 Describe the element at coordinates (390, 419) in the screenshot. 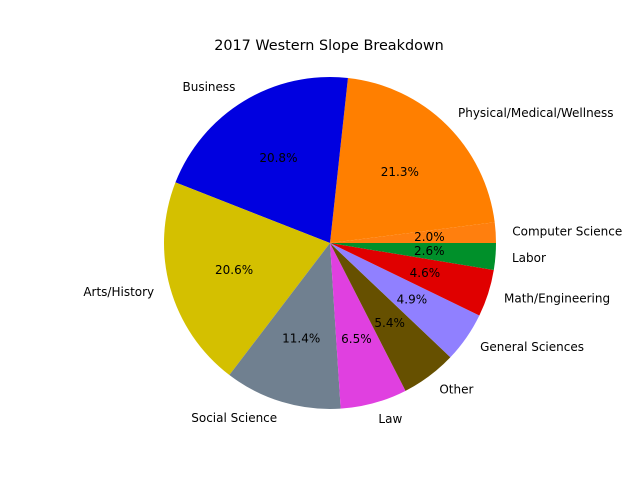

I see `slice-category-label: Law` at that location.